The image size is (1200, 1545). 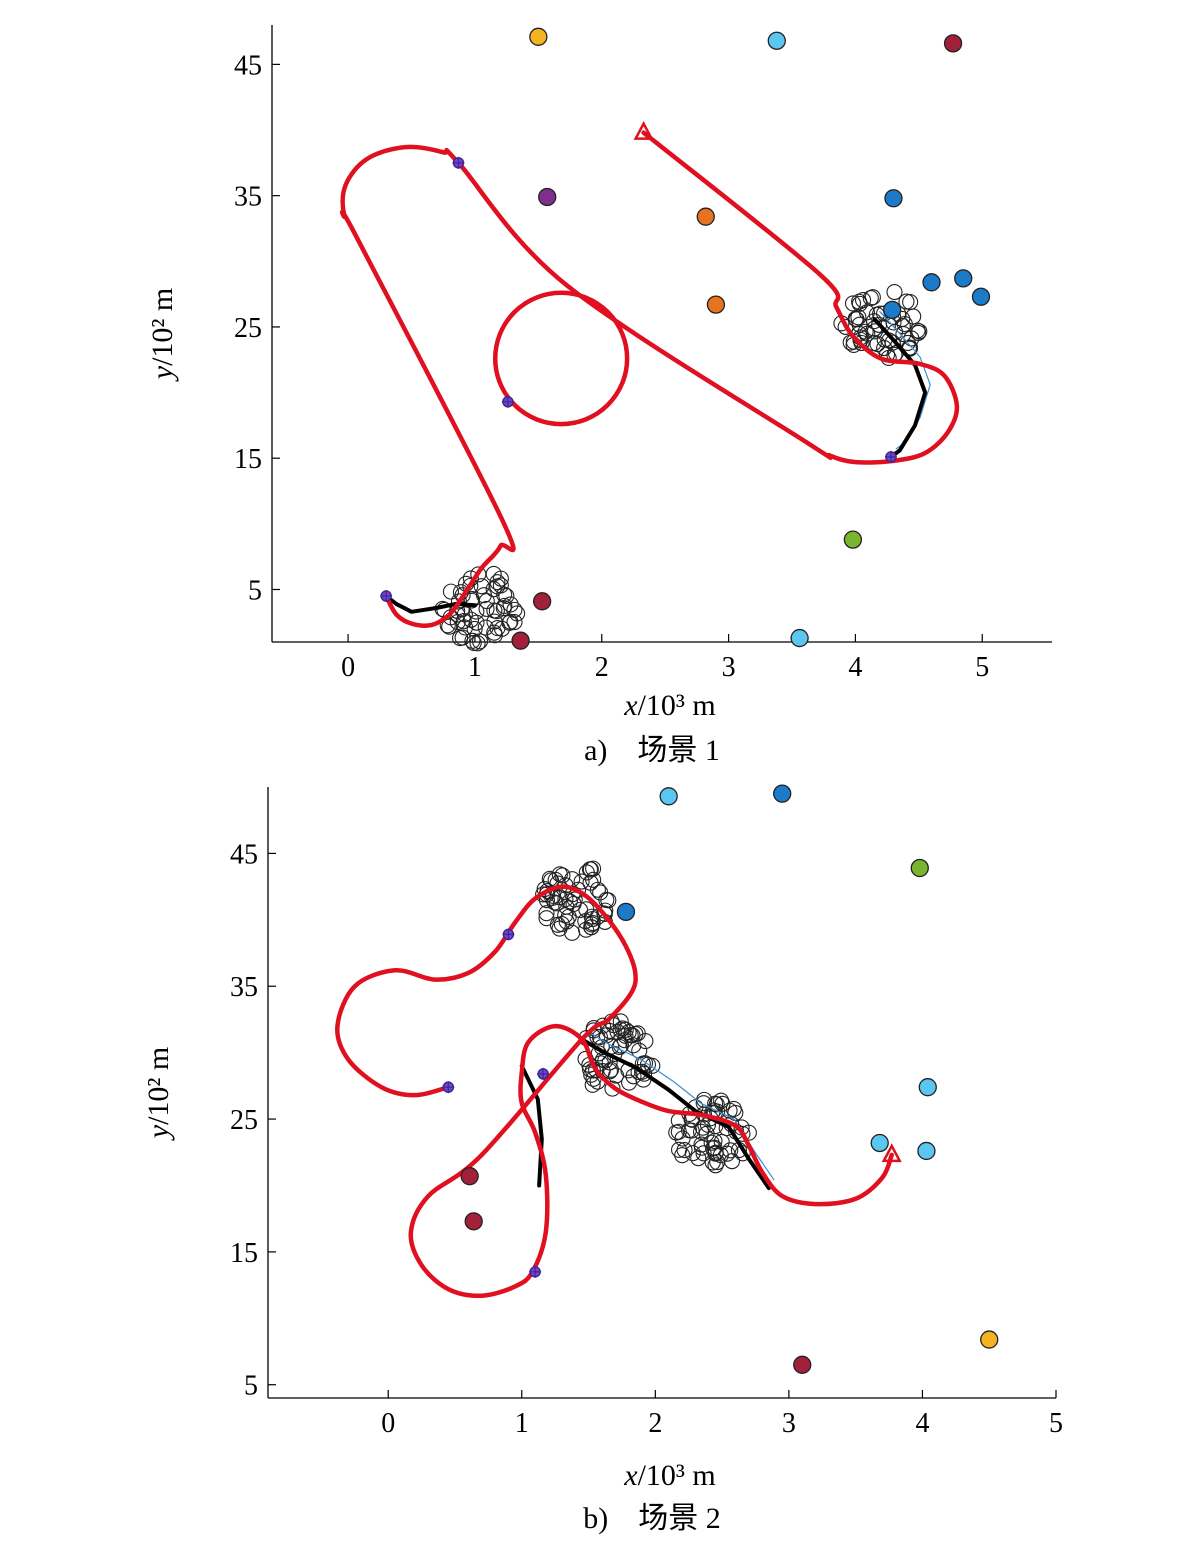 What do you see at coordinates (643, 130) in the screenshot?
I see `start-marker` at bounding box center [643, 130].